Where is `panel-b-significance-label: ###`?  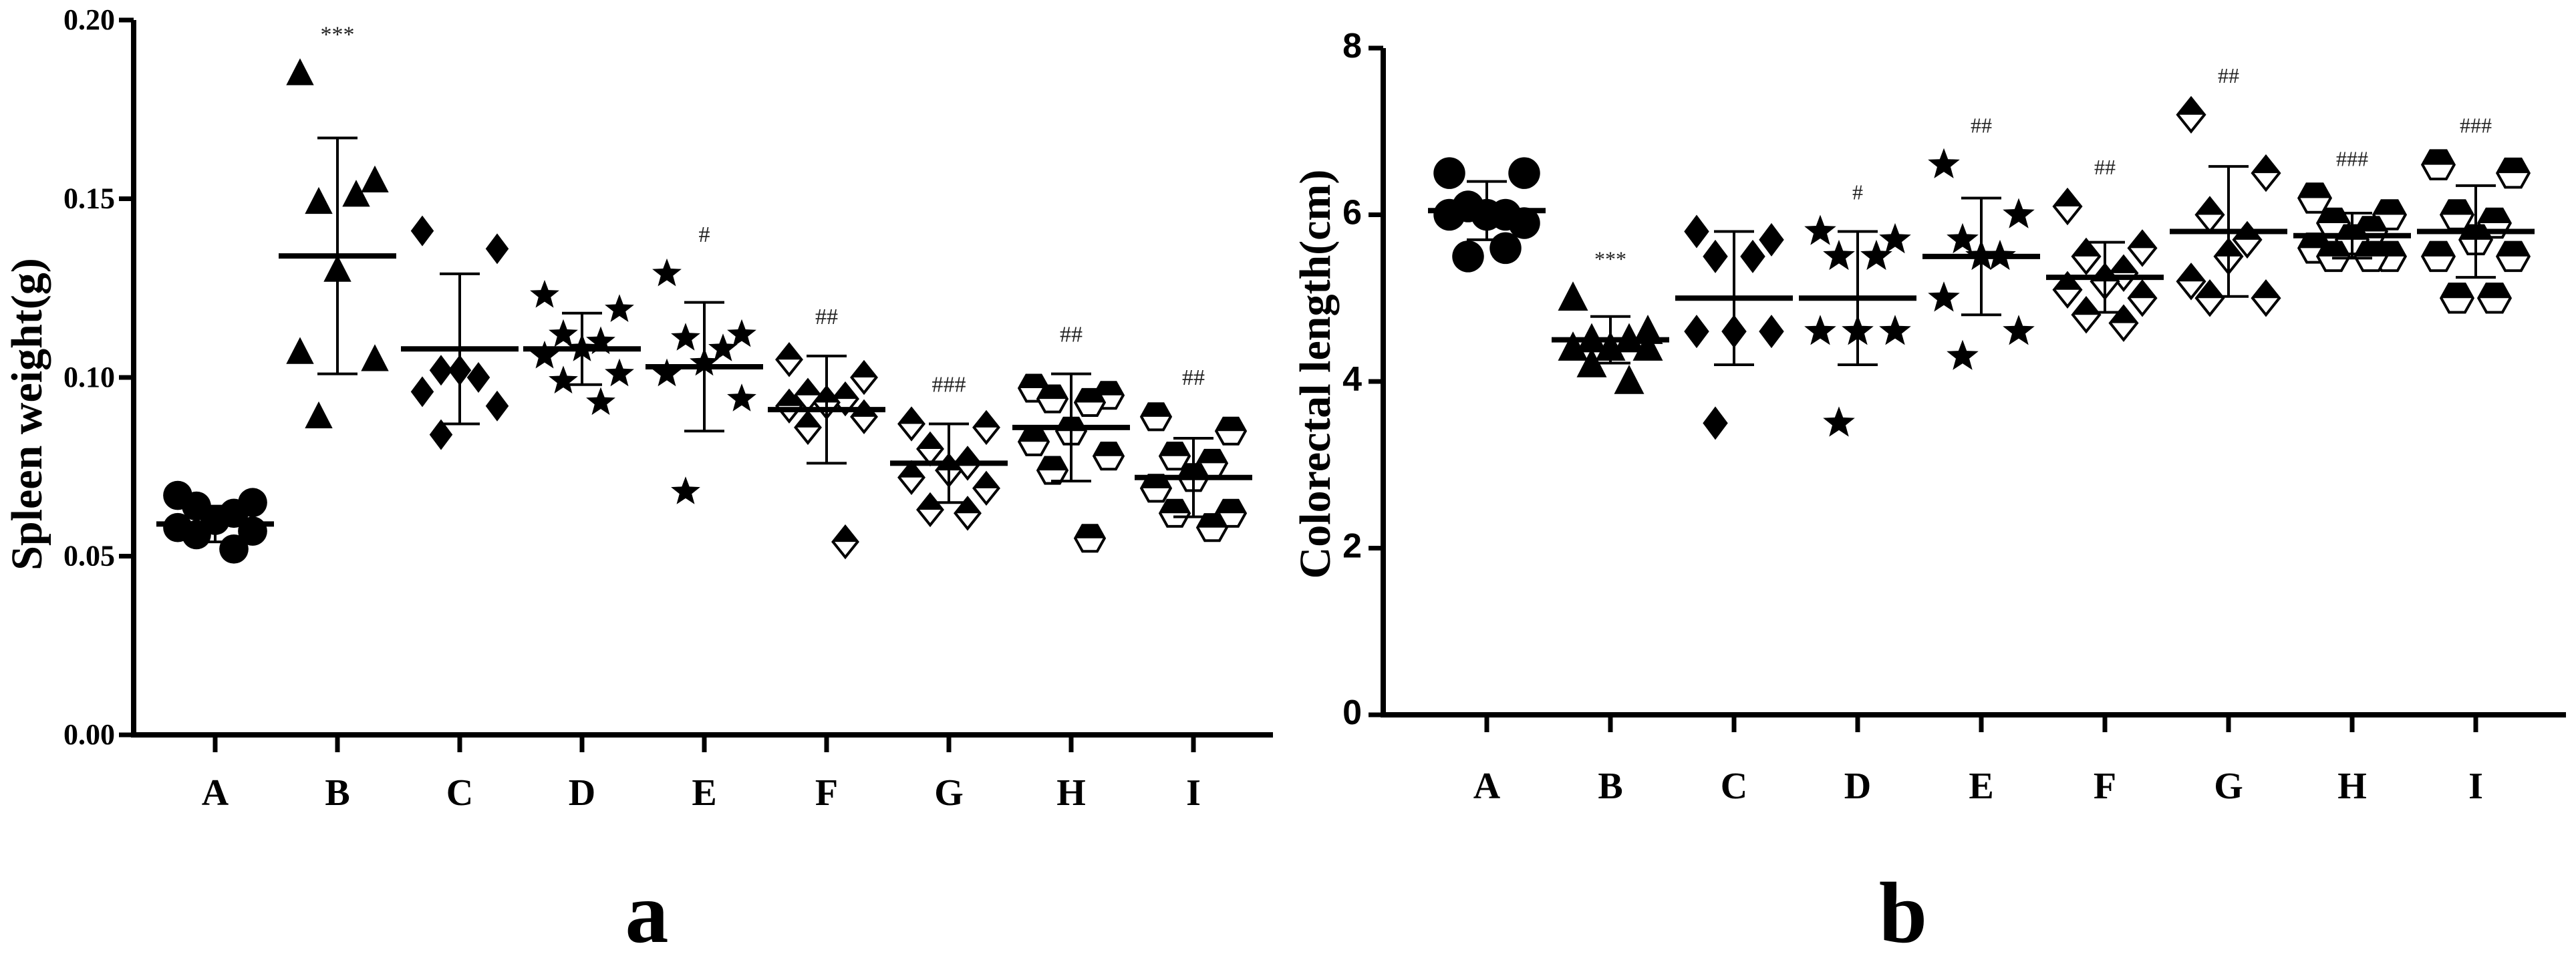 panel-b-significance-label: ### is located at coordinates (2352, 159).